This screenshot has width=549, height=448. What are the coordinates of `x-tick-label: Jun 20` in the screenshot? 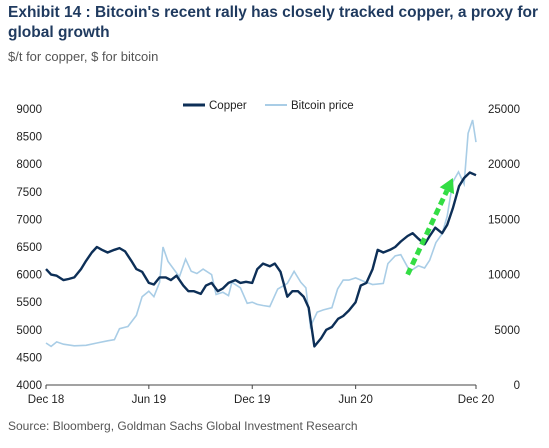 It's located at (355, 400).